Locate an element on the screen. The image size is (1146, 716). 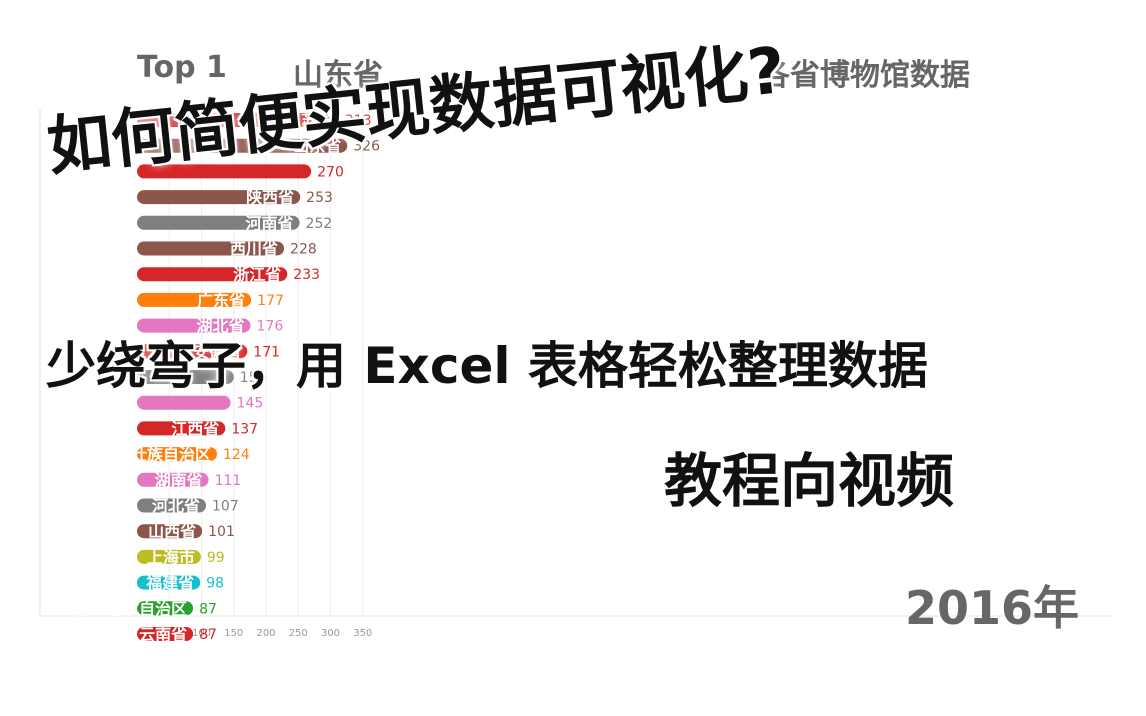
bar-value-label: 101 is located at coordinates (221, 532).